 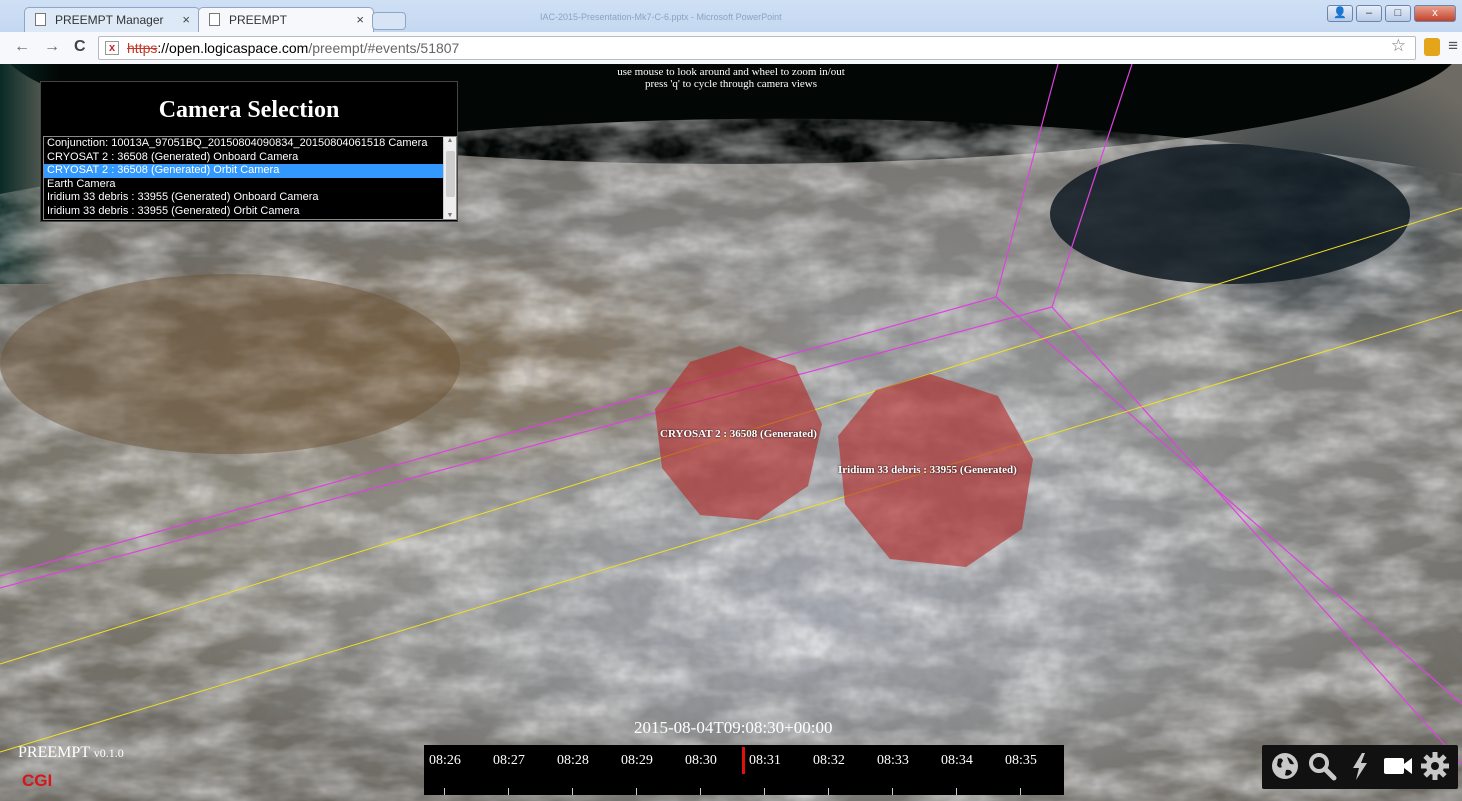 I want to click on app-brand: PREEMPT v0.1.0, so click(x=71, y=753).